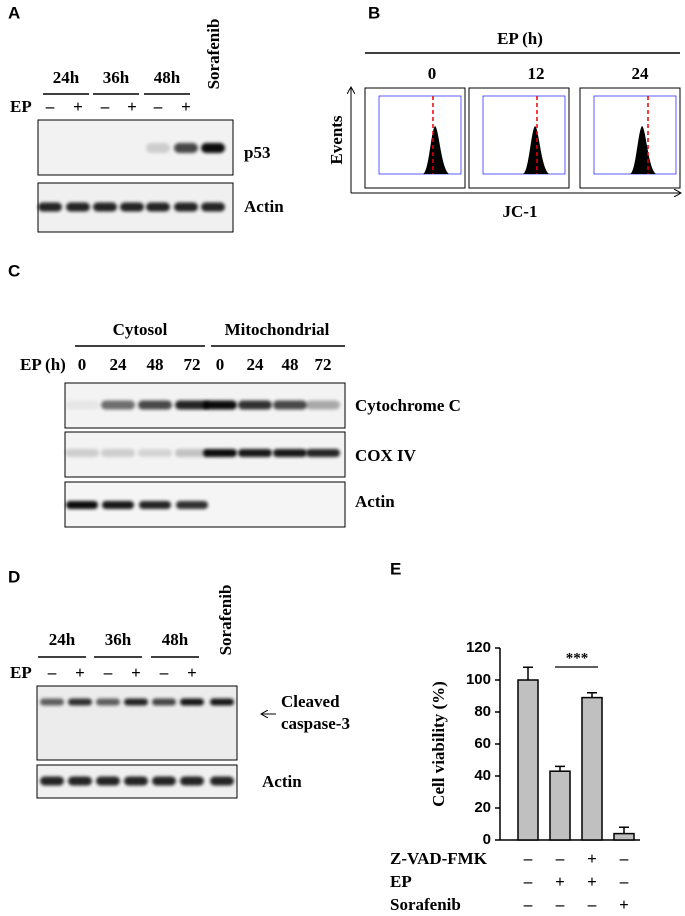 The image size is (685, 916). Describe the element at coordinates (290, 364) in the screenshot. I see `time-label: 48` at that location.